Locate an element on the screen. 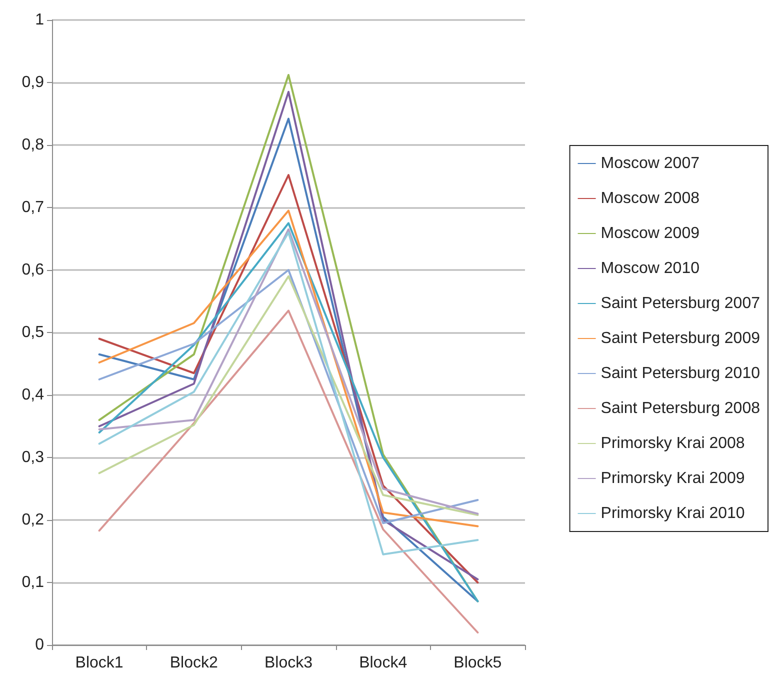  x-tick-label: Block5 is located at coordinates (478, 663).